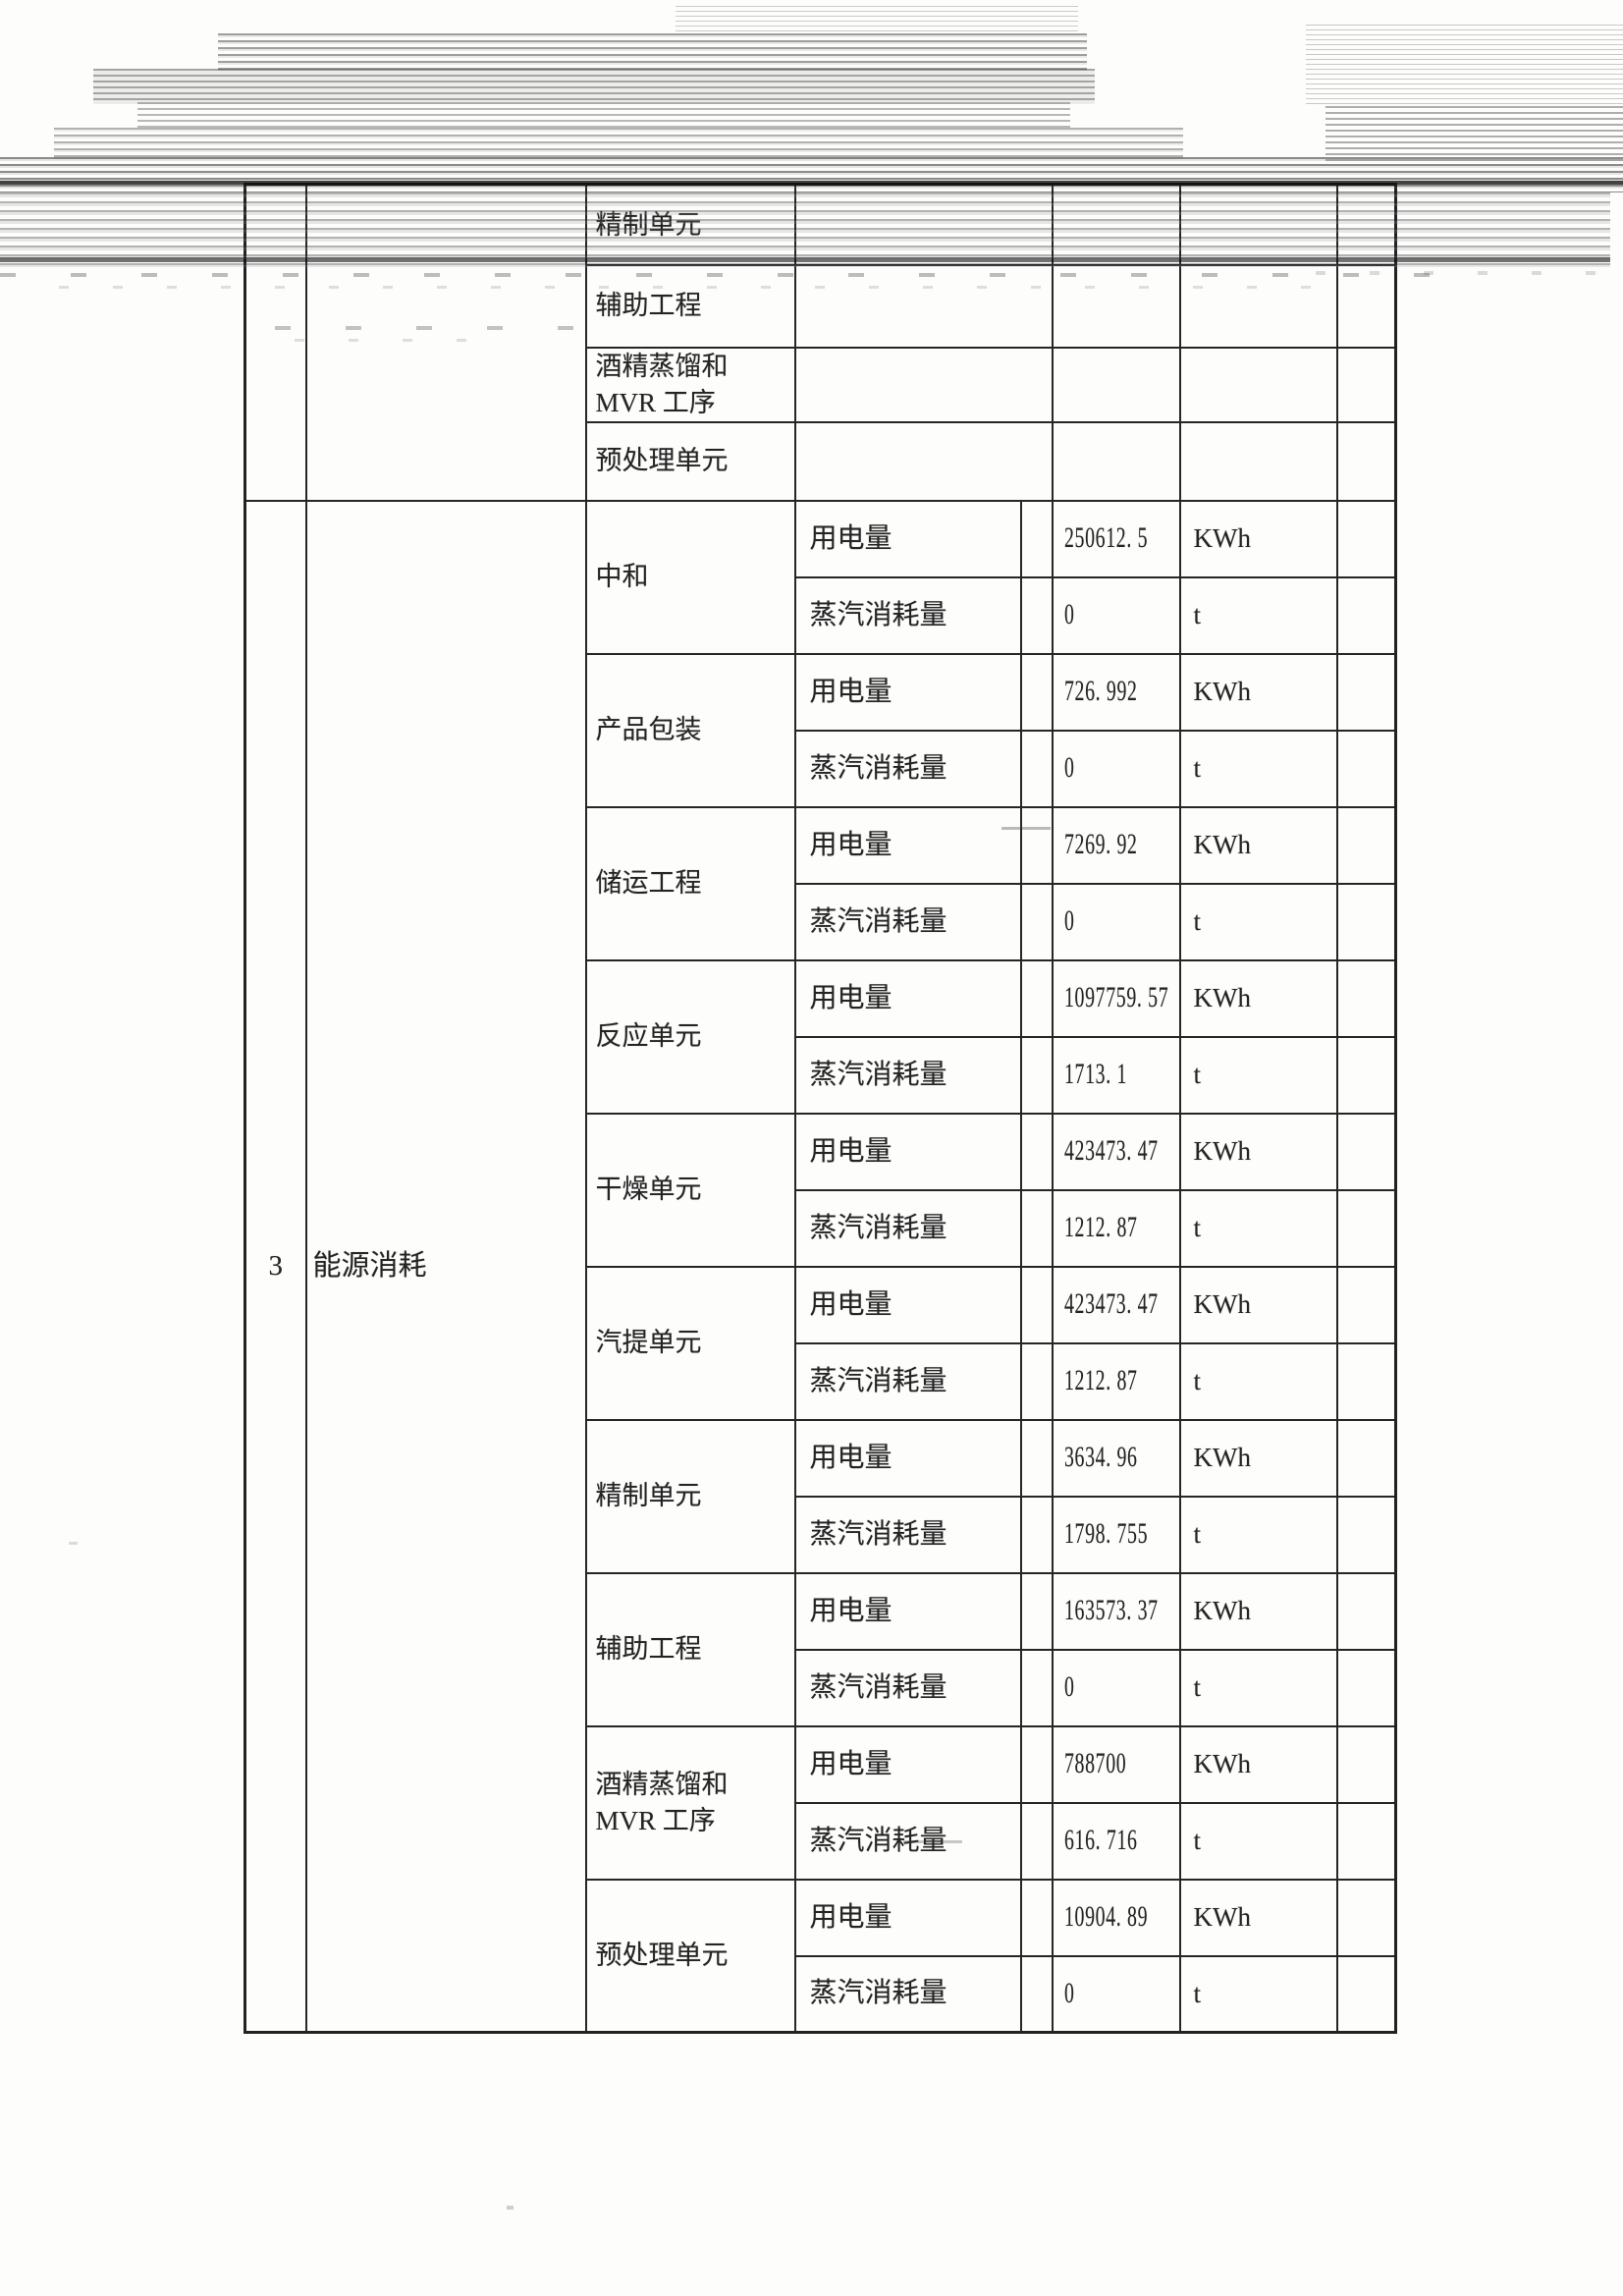  I want to click on table-row: 精制单元 用电量 3634. 96 KWh, so click(821, 1496).